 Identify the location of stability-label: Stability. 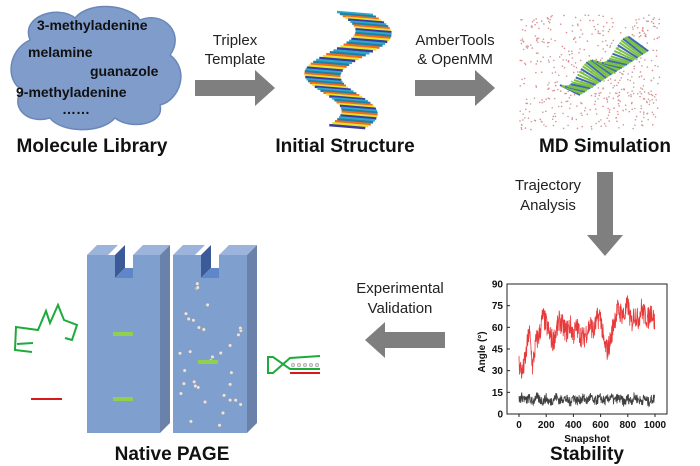
(587, 454).